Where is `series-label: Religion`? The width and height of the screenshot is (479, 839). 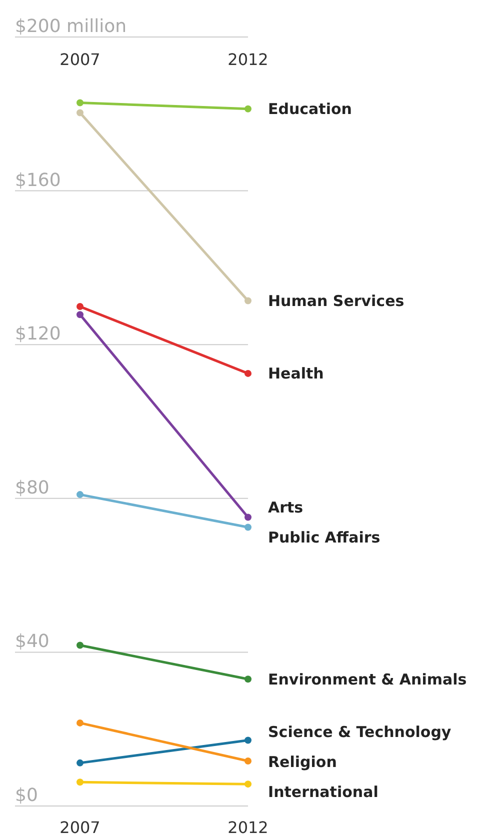 series-label: Religion is located at coordinates (302, 762).